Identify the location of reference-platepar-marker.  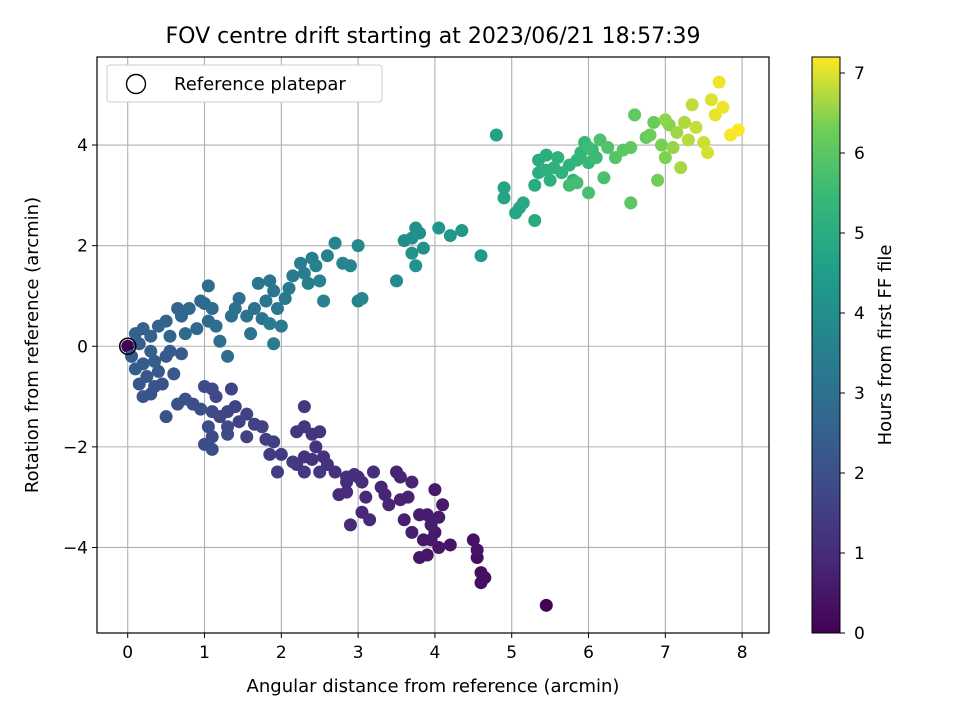
(127, 346).